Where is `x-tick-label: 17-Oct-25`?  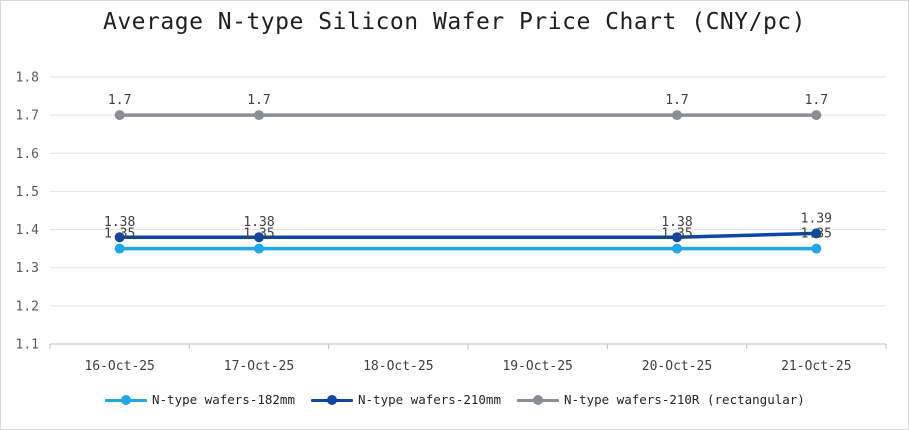
x-tick-label: 17-Oct-25 is located at coordinates (259, 366).